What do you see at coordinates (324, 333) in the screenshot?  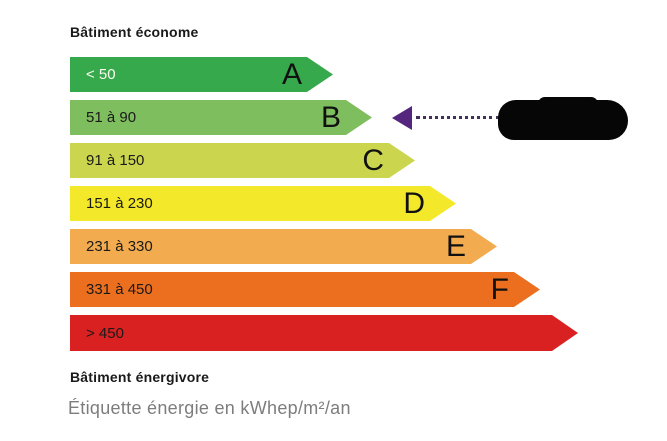 I see `energy-bar-g: > 450` at bounding box center [324, 333].